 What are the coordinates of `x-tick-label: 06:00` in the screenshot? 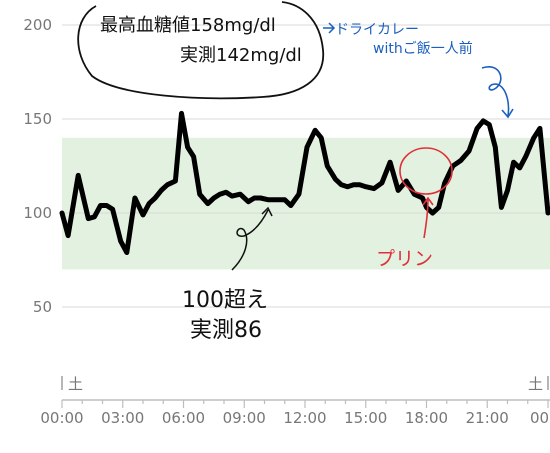 It's located at (183, 418).